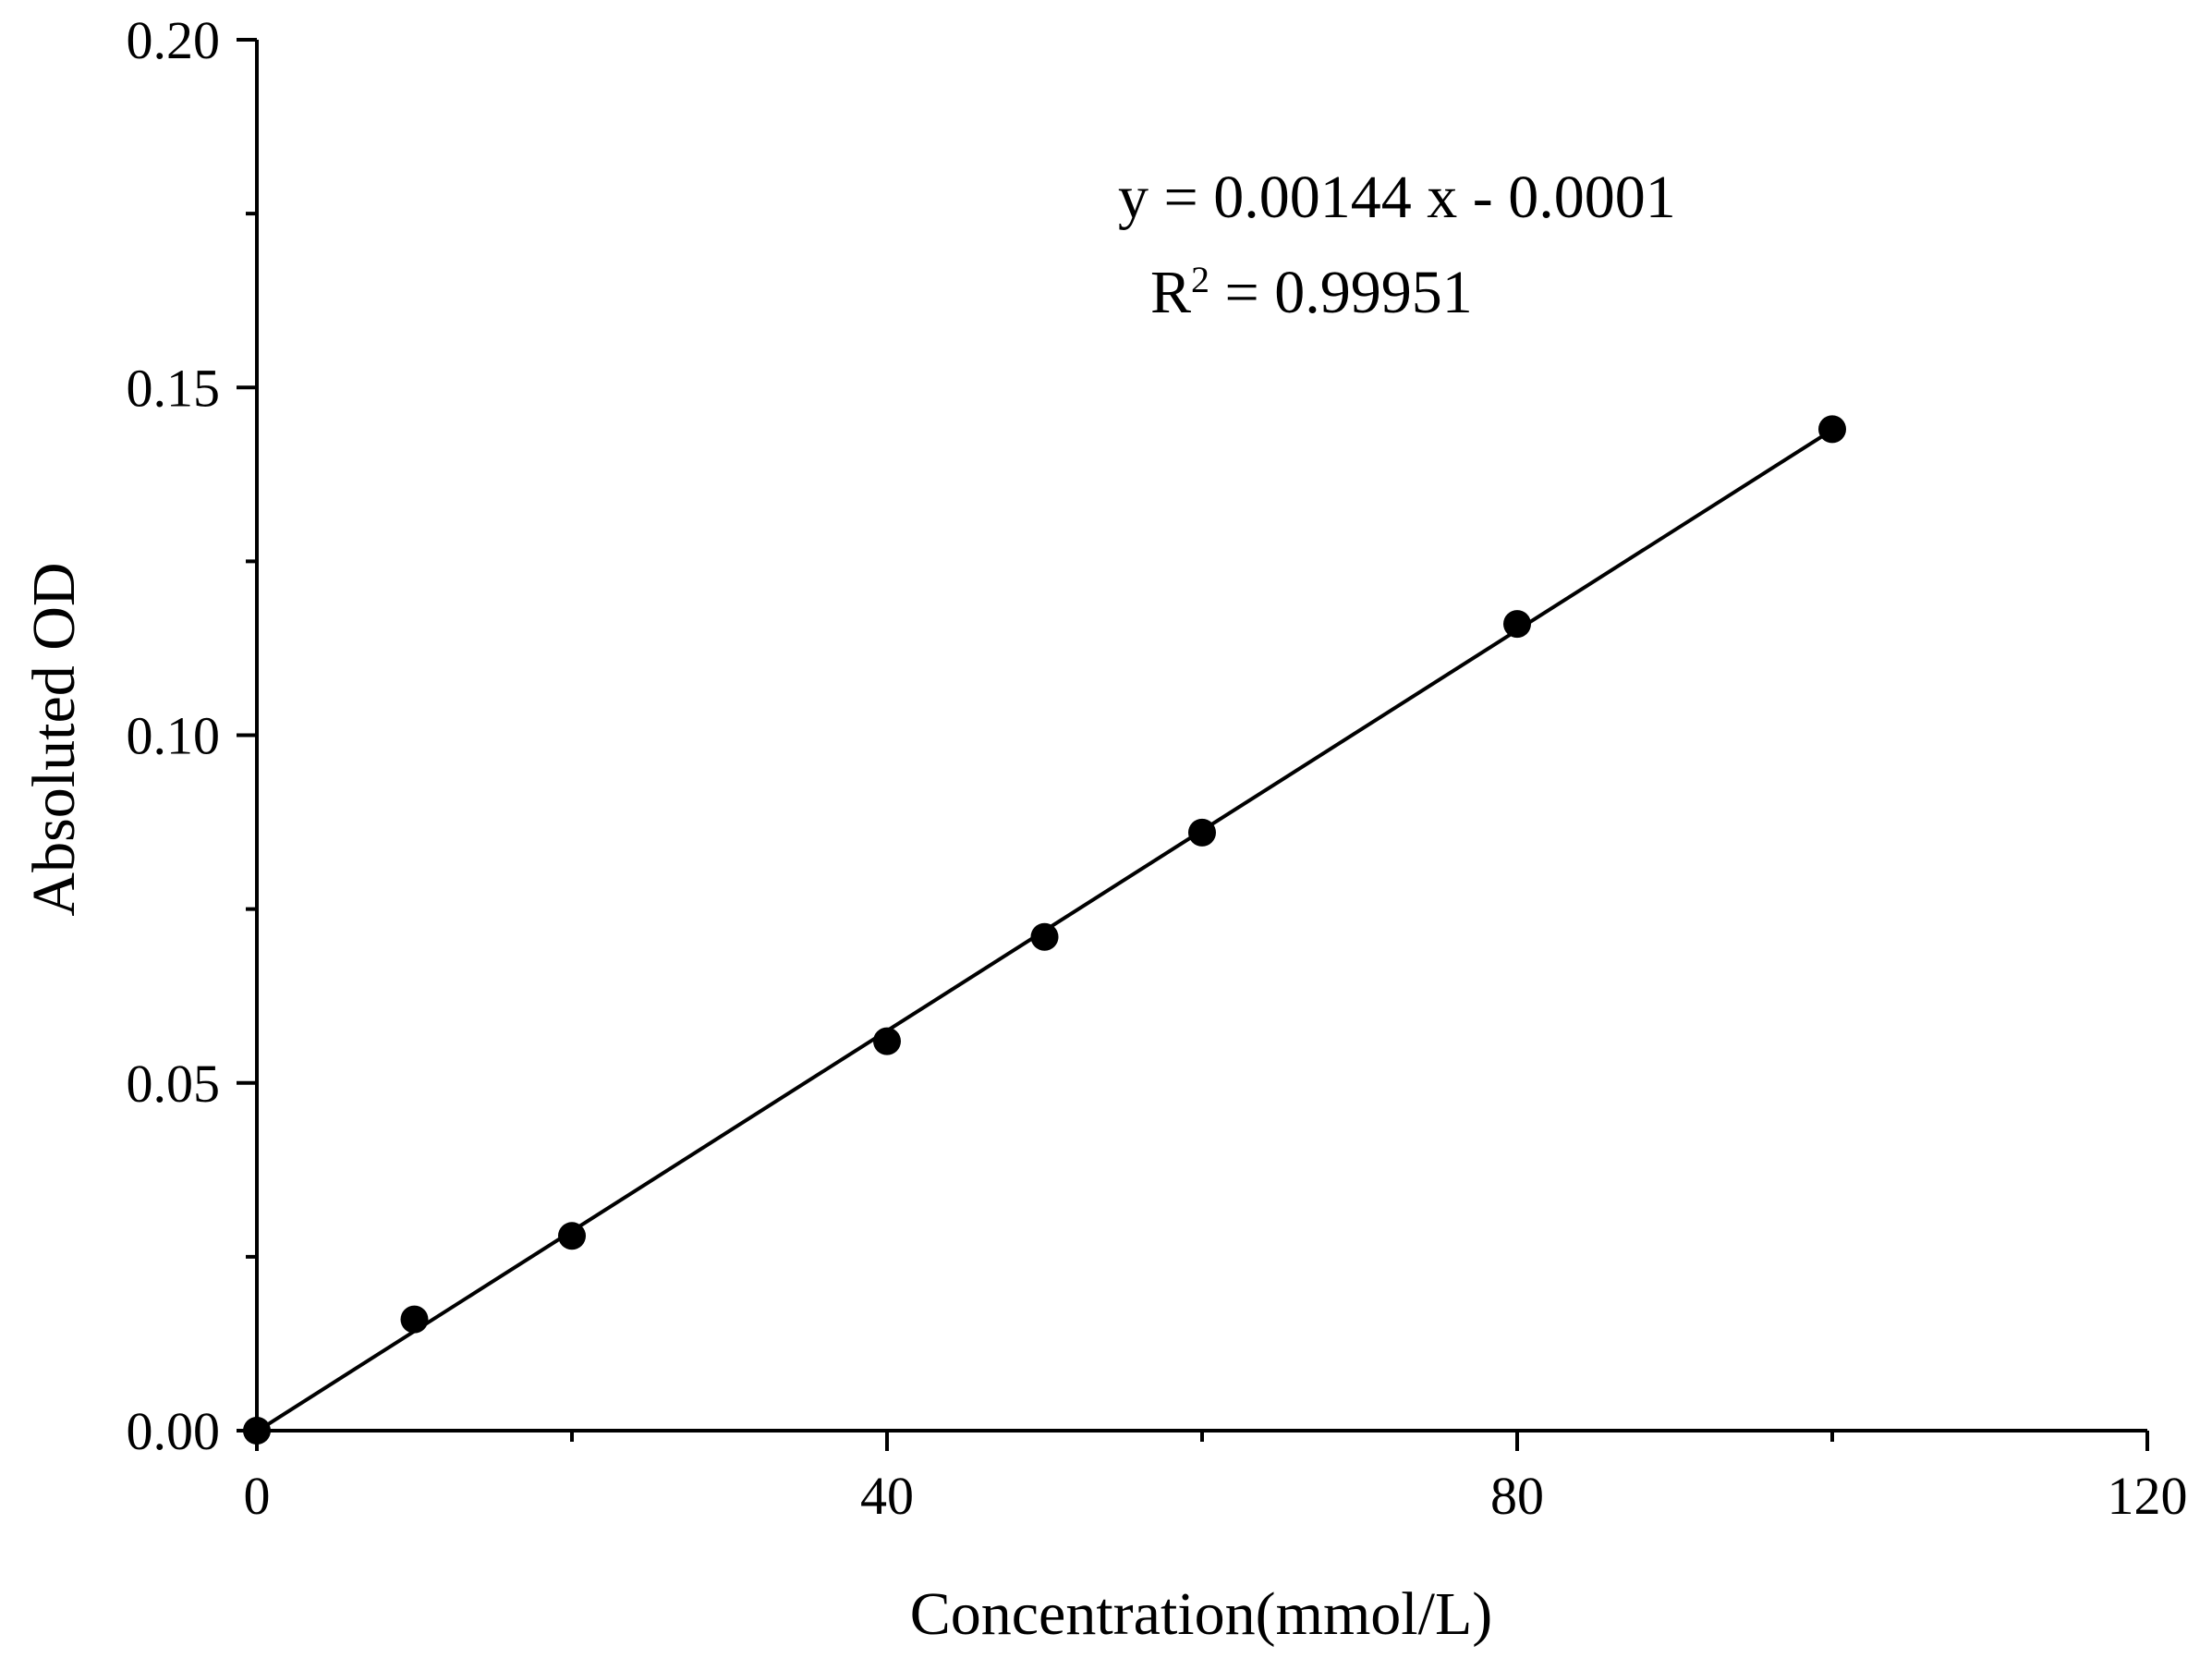 This screenshot has width=2212, height=1658. Describe the element at coordinates (2148, 1496) in the screenshot. I see `x-tick-label: 120` at that location.